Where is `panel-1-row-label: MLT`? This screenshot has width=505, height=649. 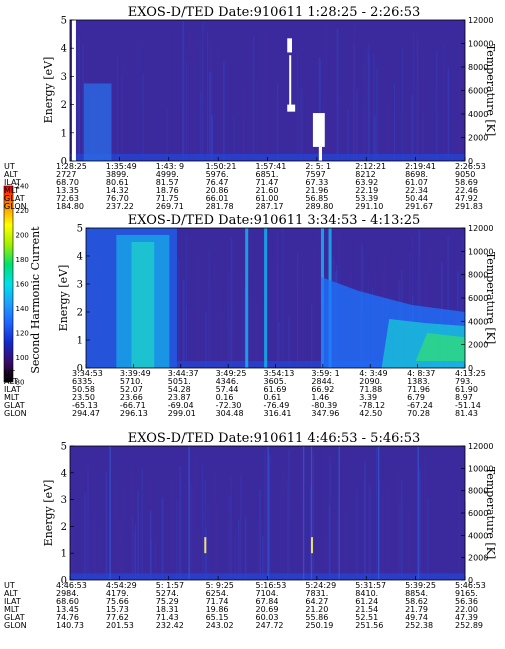 panel-1-row-label: MLT is located at coordinates (11, 190).